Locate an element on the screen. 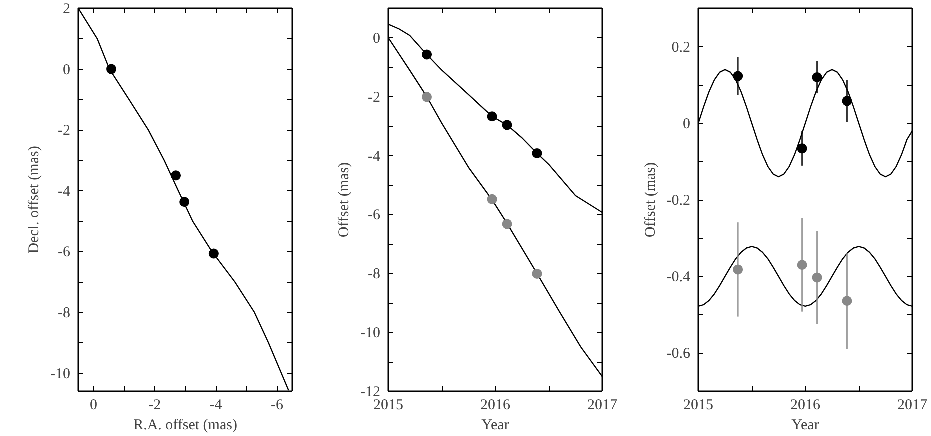  x-tick-label: -4 is located at coordinates (216, 406).